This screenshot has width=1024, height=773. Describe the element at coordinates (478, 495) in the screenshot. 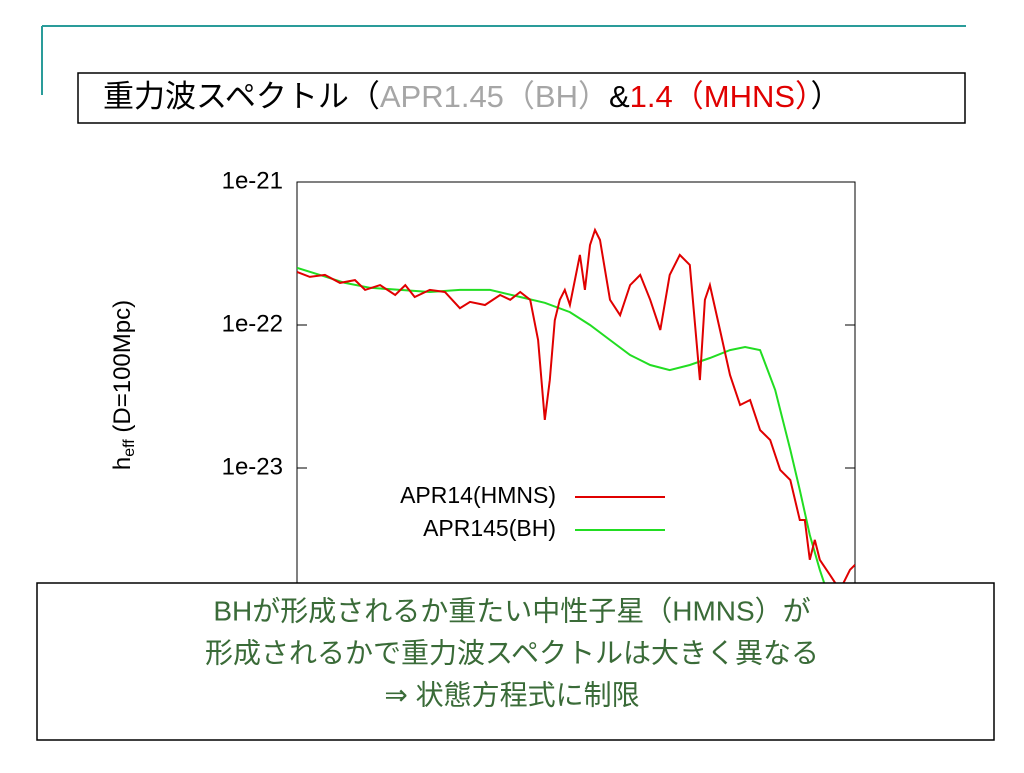

I see `legend-label: APR14(HMNS)` at that location.